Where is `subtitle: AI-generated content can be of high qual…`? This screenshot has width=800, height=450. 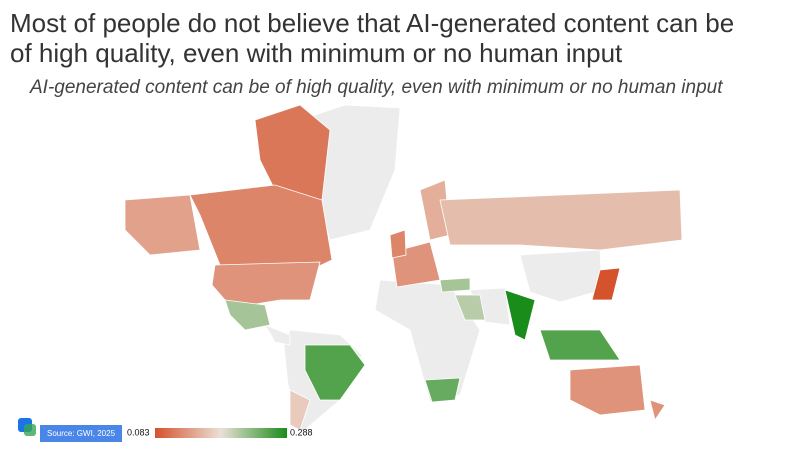
subtitle: AI-generated content can be of high qual… is located at coordinates (376, 87).